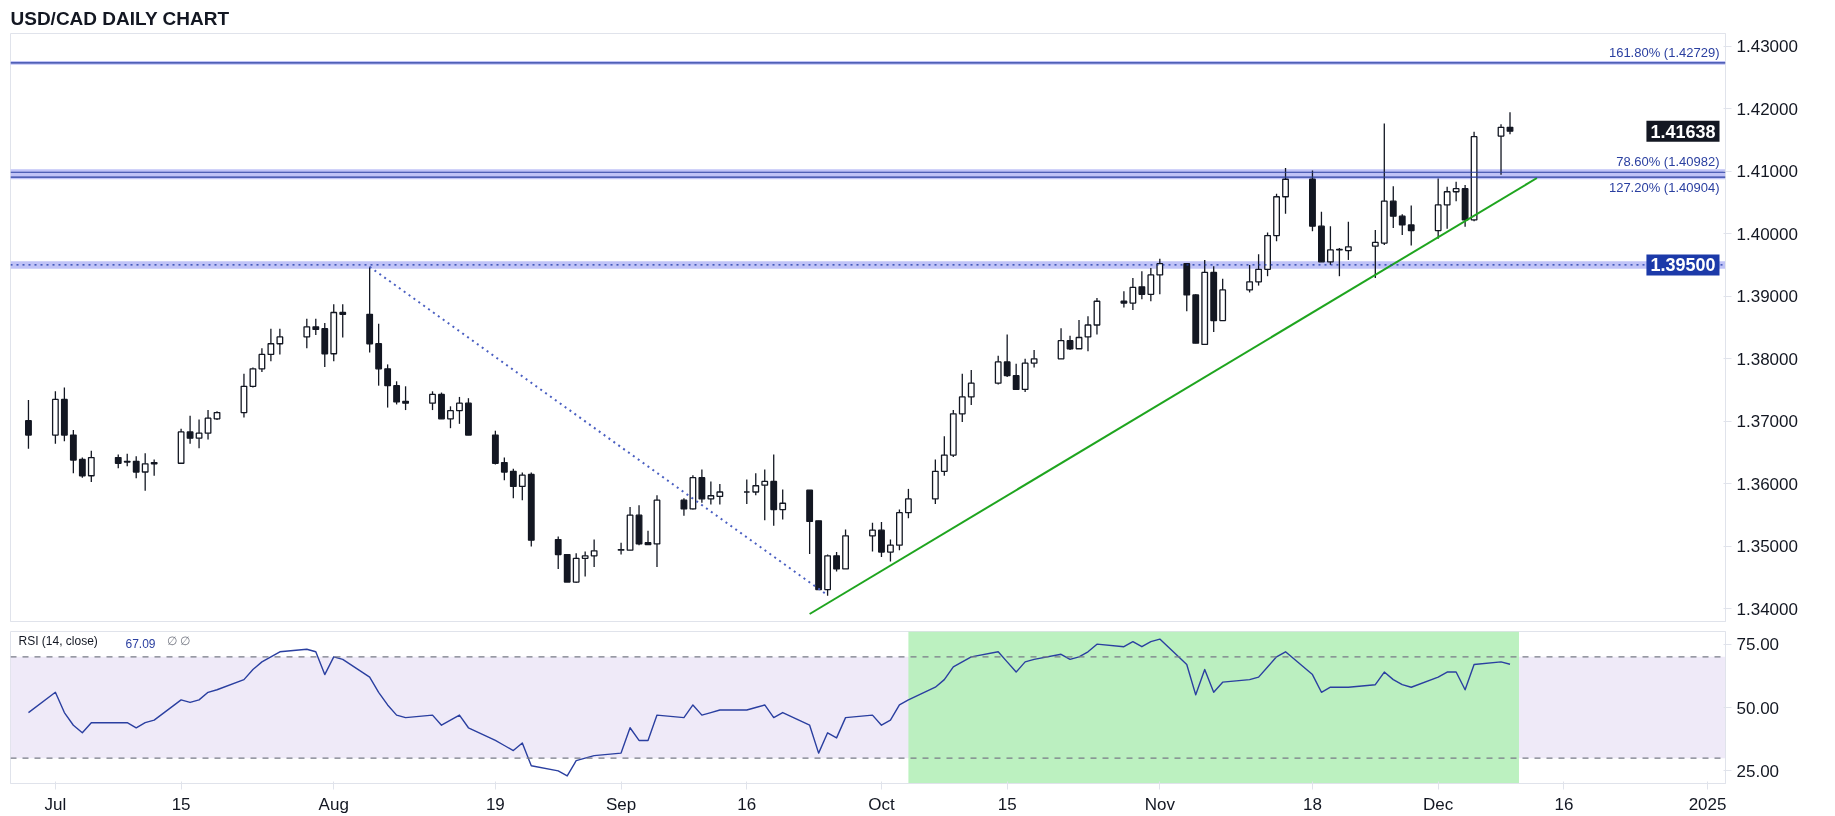  I want to click on annotation: ∅ ∅, so click(178, 640).